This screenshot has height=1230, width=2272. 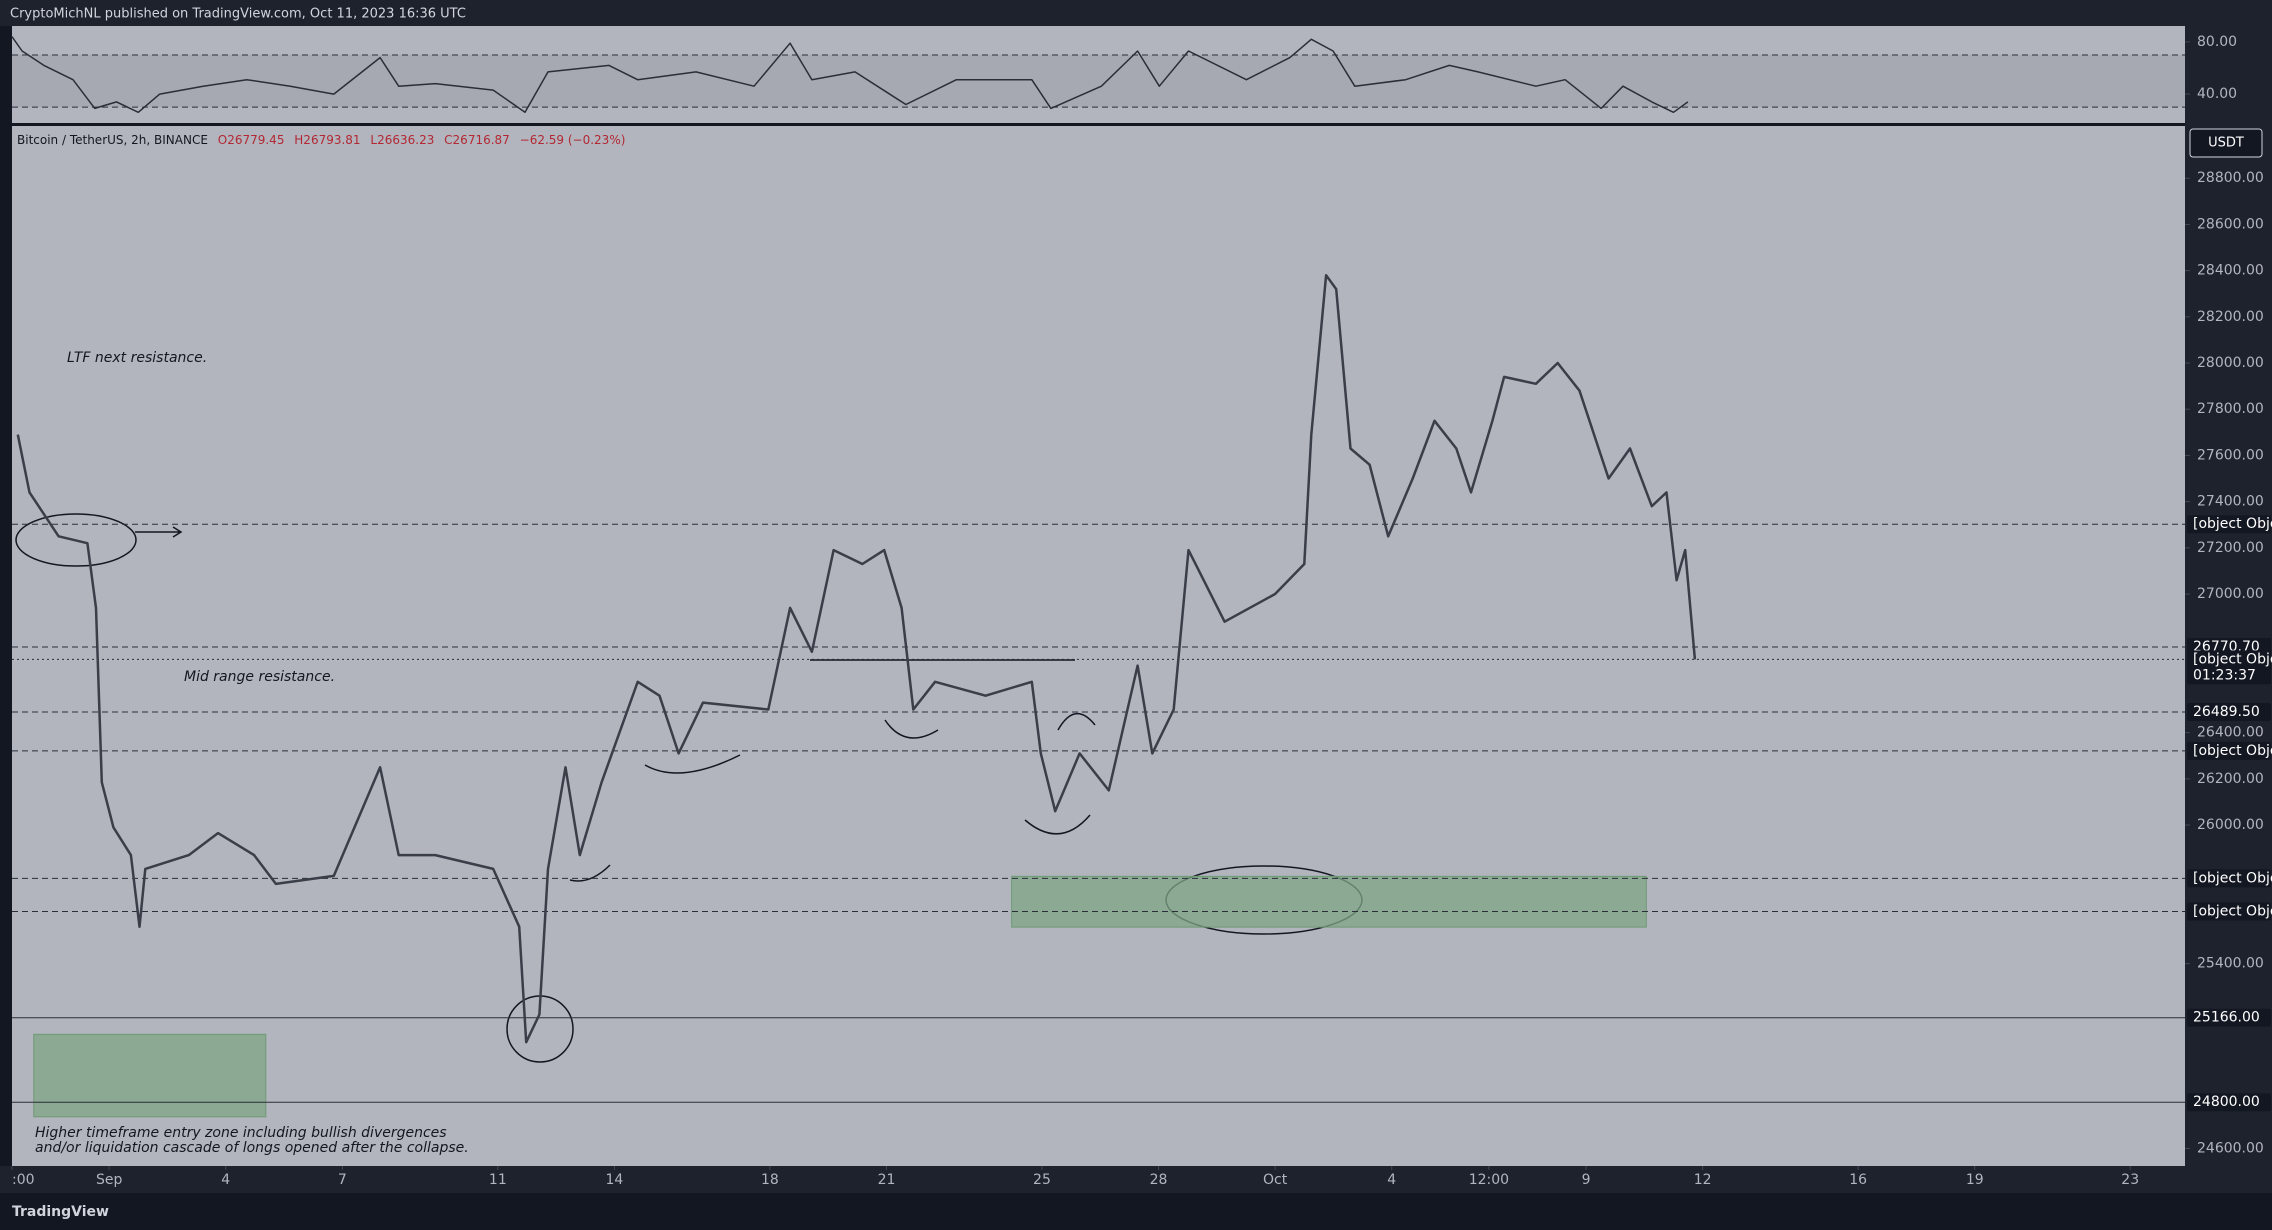 What do you see at coordinates (76, 540) in the screenshot?
I see `ellipse` at bounding box center [76, 540].